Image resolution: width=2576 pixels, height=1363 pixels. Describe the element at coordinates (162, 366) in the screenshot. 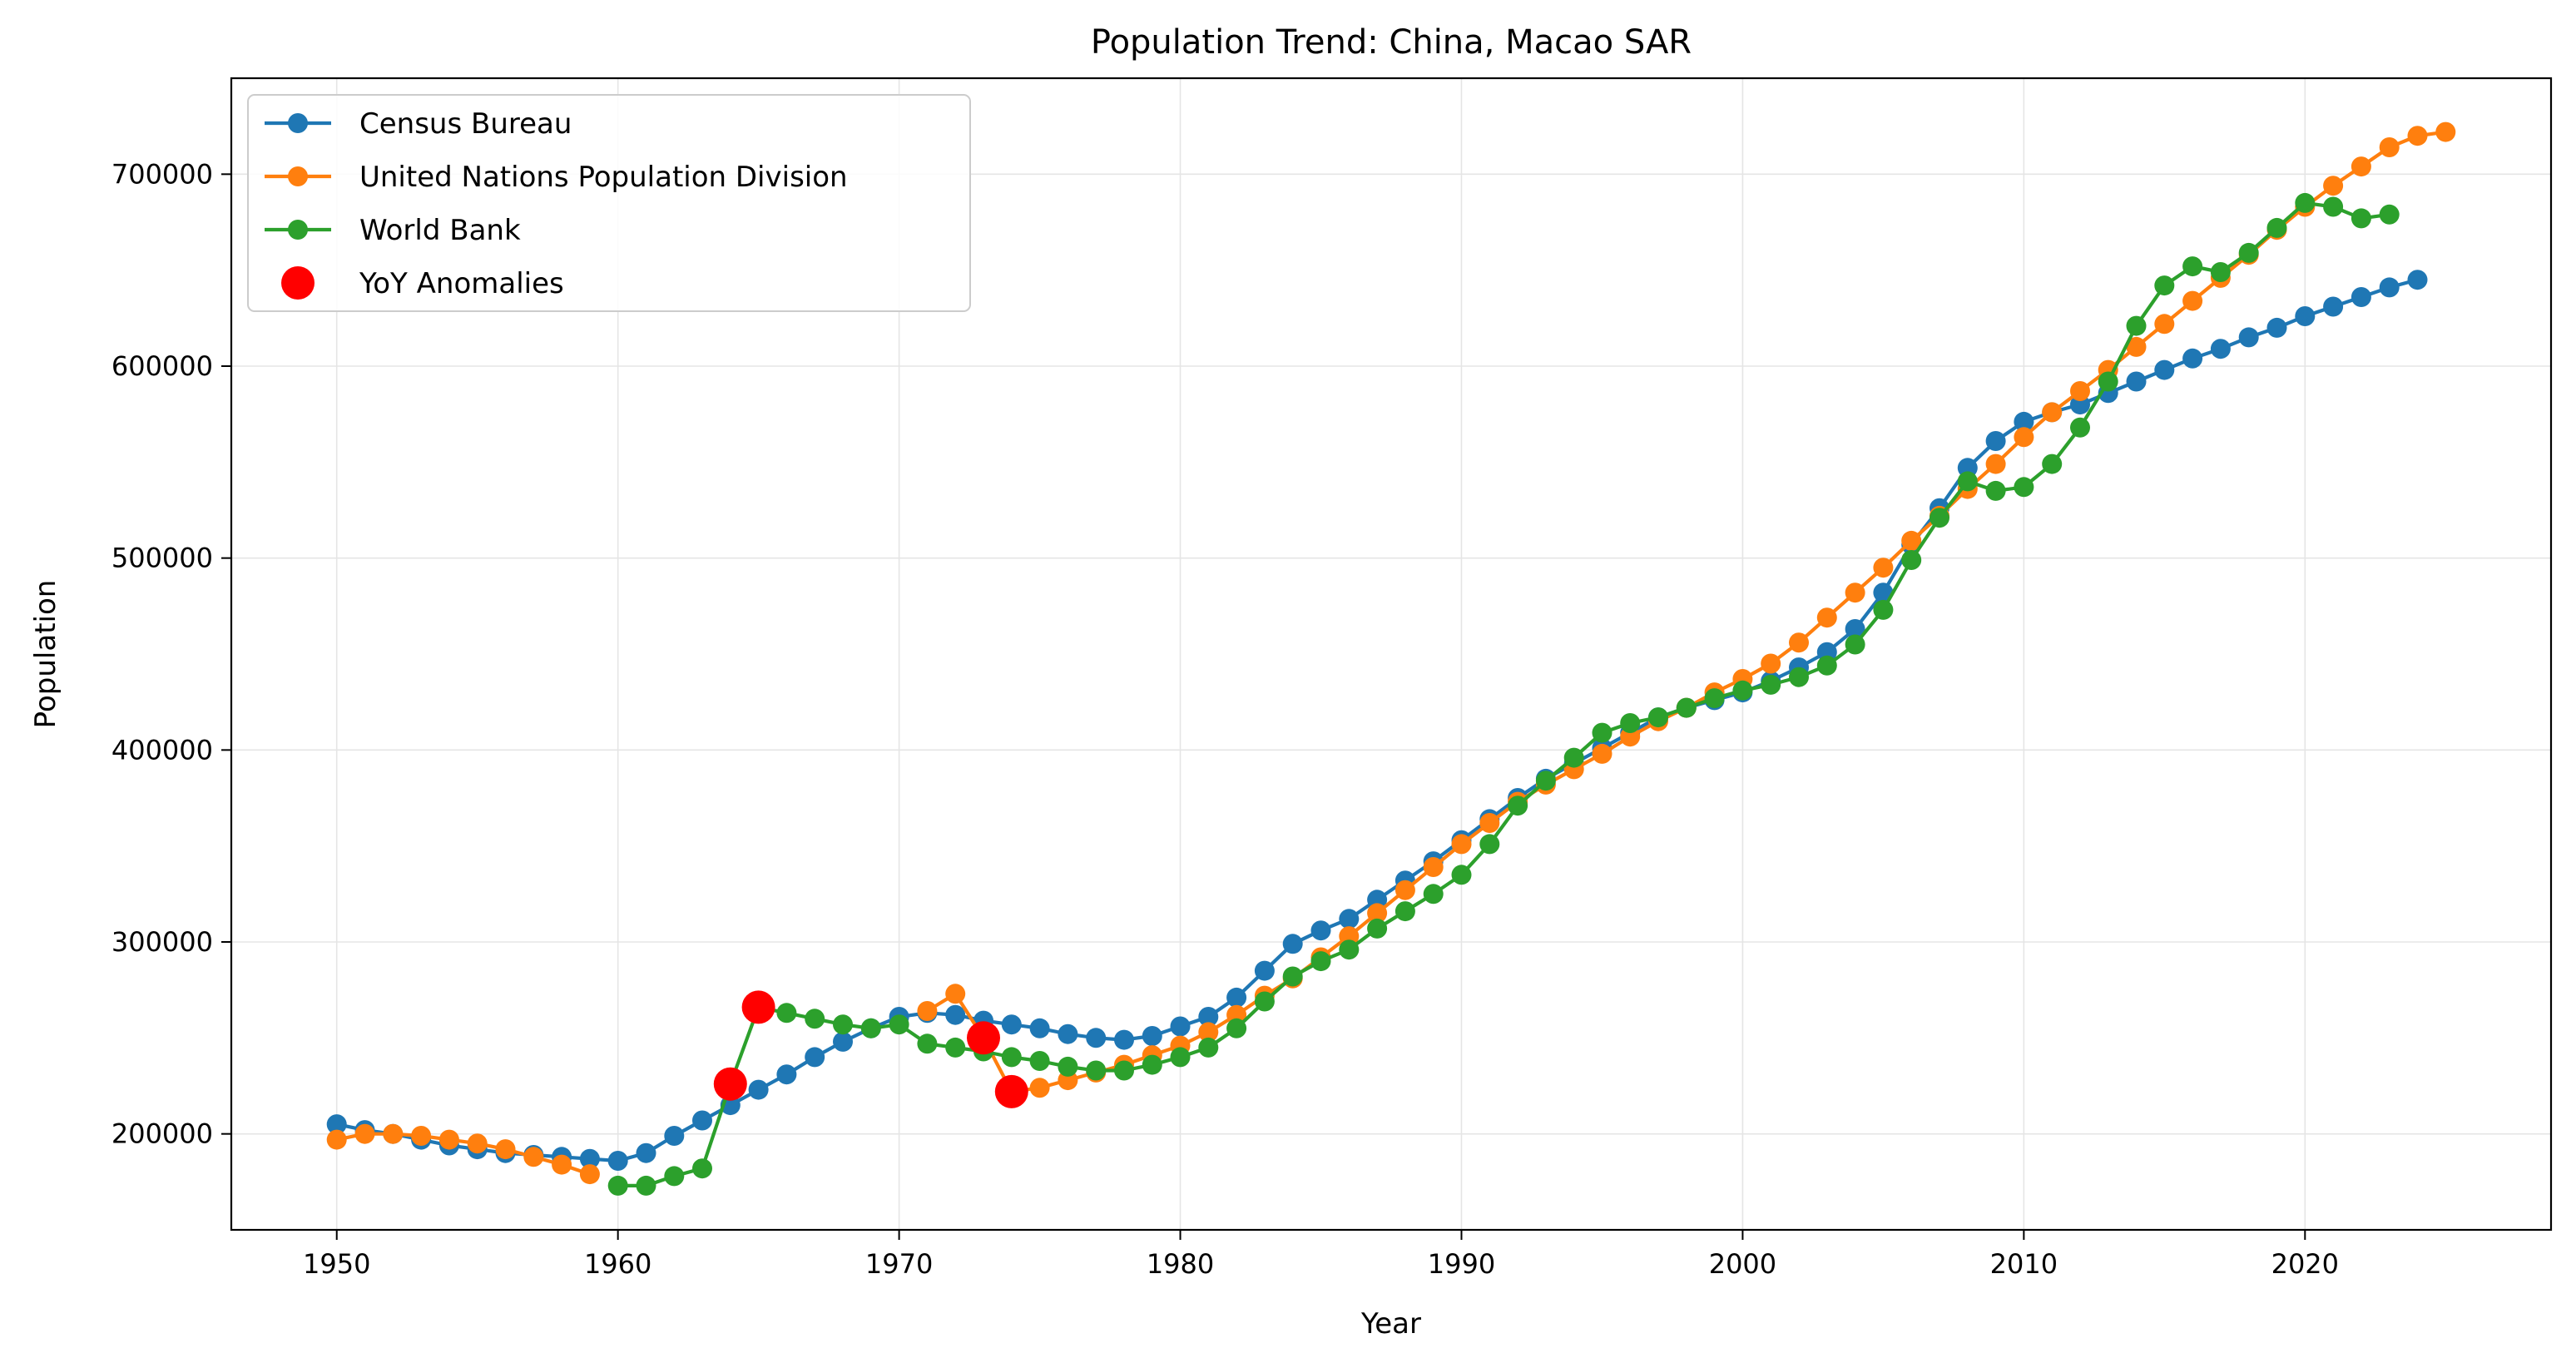

I see `y-tick-label: 600000` at that location.